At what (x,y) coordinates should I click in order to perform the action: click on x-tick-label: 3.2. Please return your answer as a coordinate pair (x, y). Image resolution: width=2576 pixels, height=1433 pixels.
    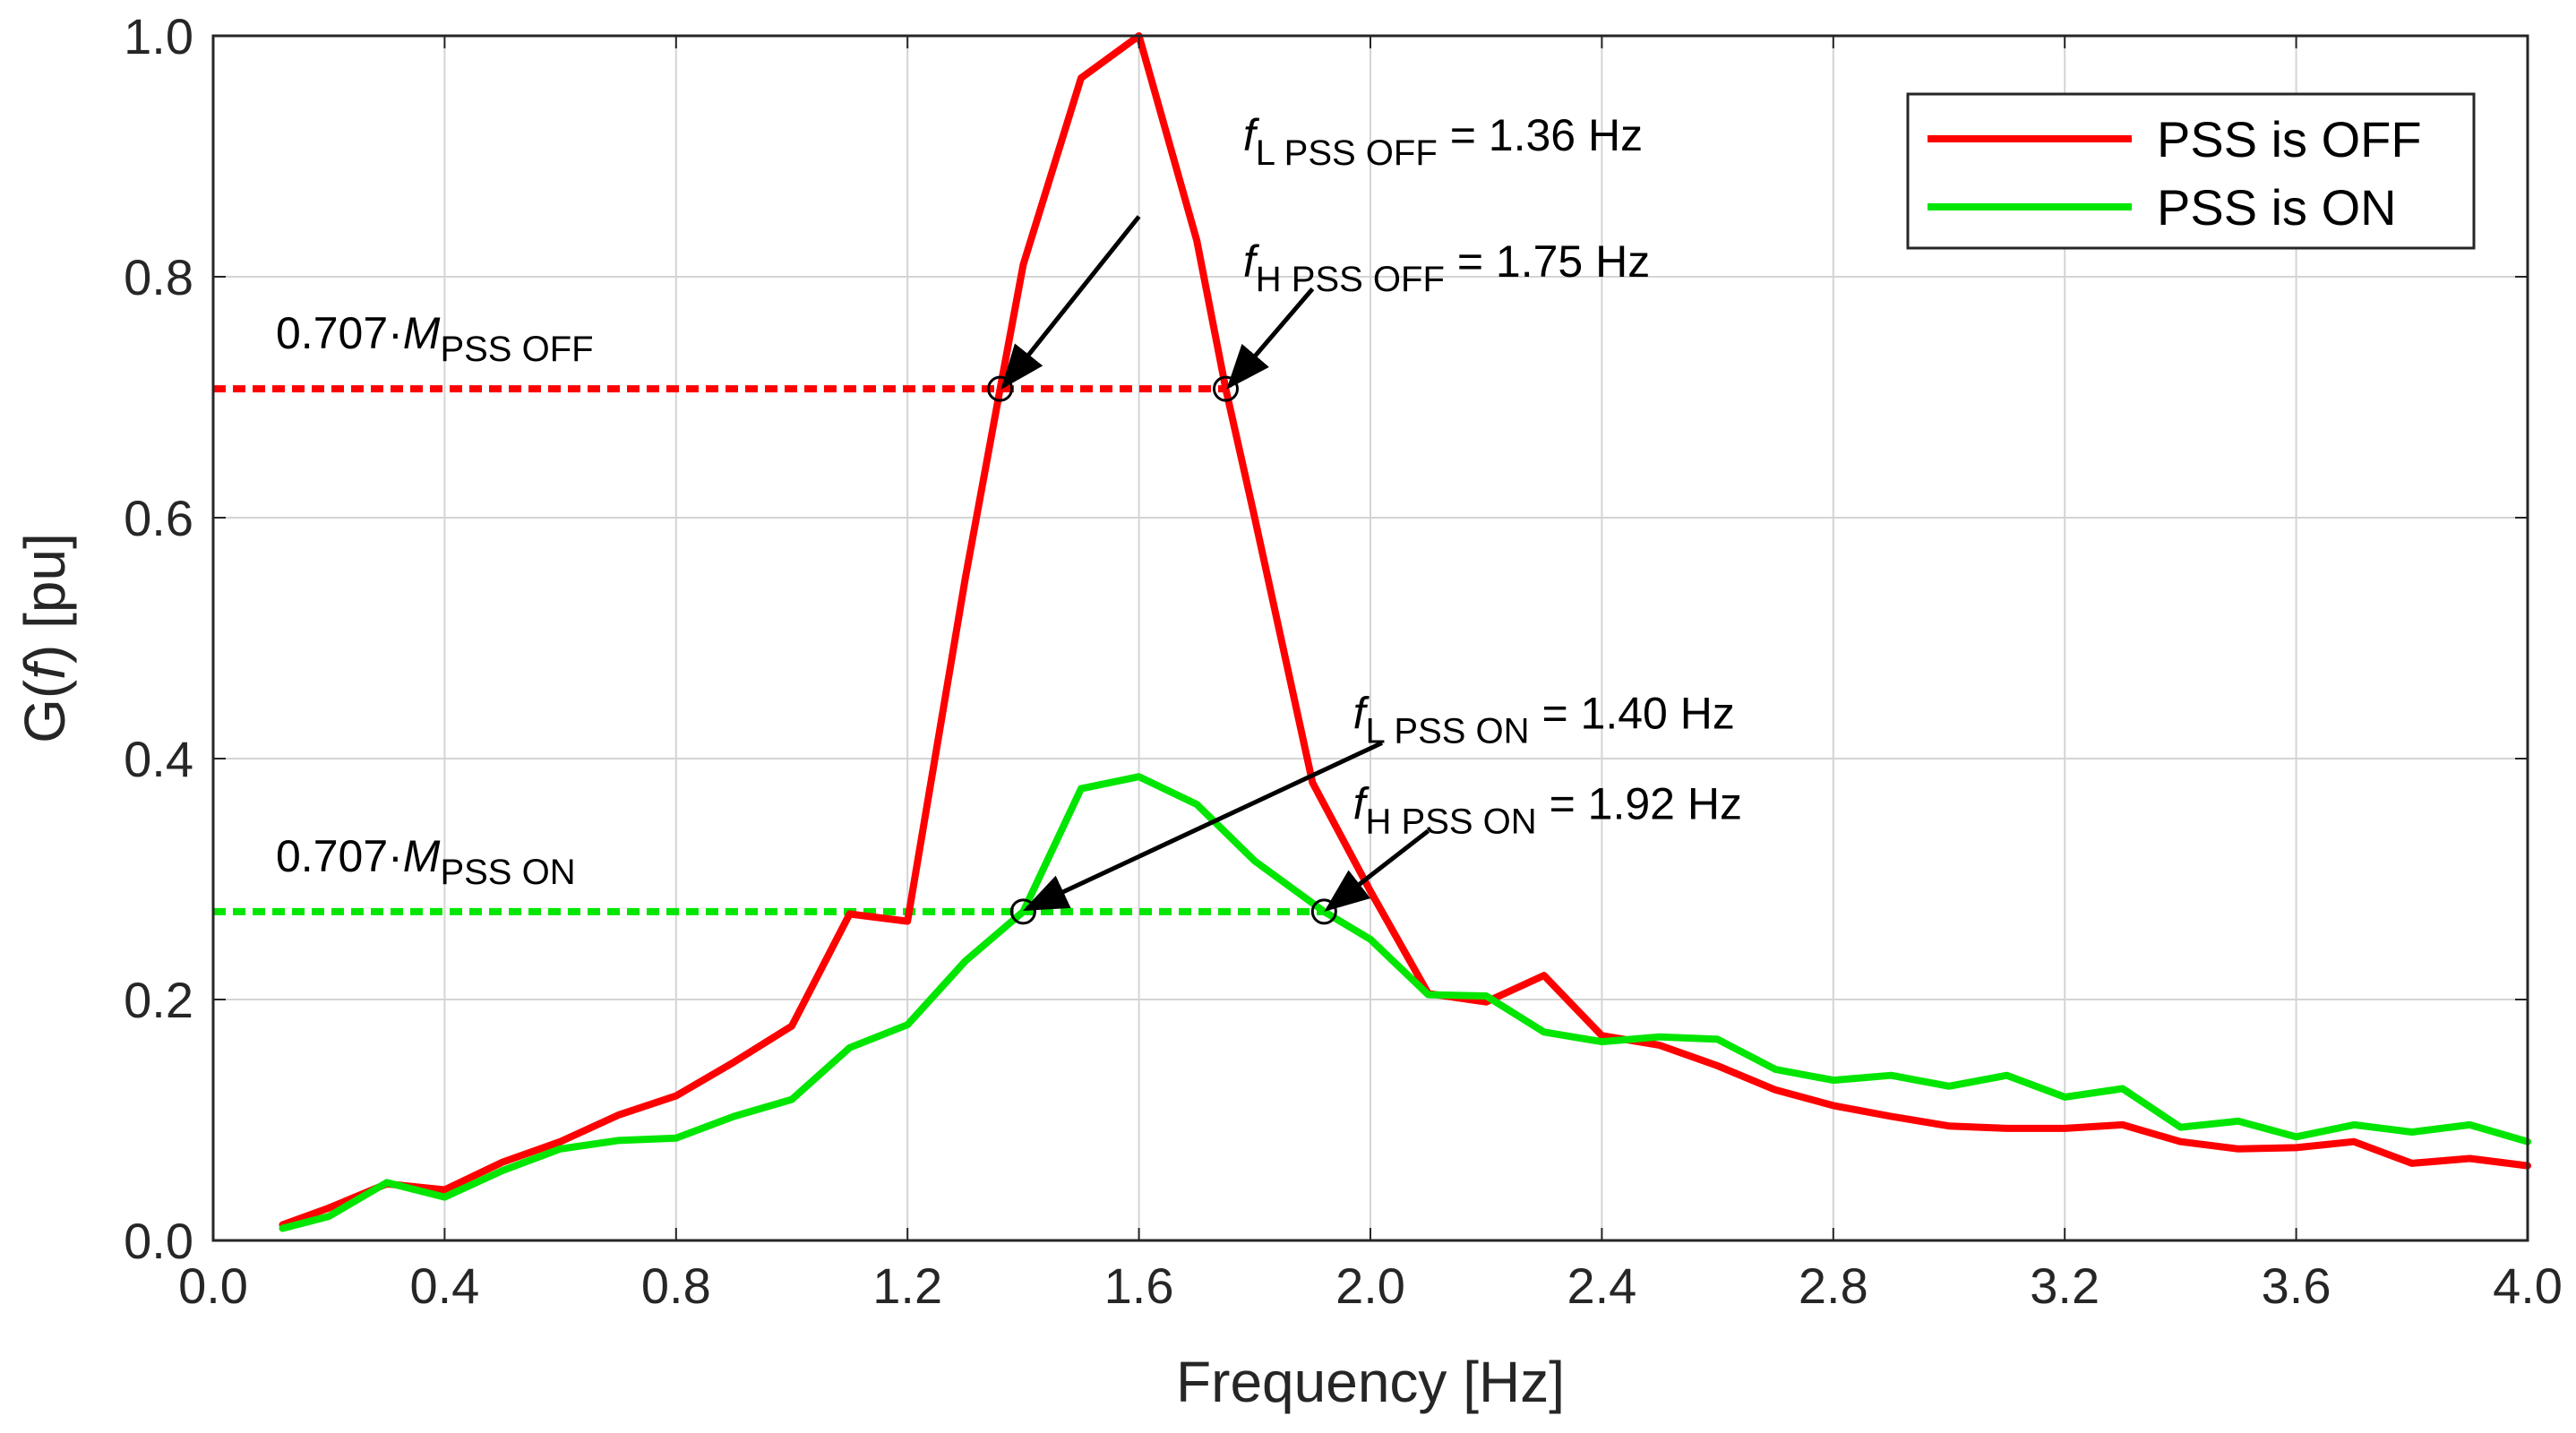
    Looking at the image, I should click on (2064, 1285).